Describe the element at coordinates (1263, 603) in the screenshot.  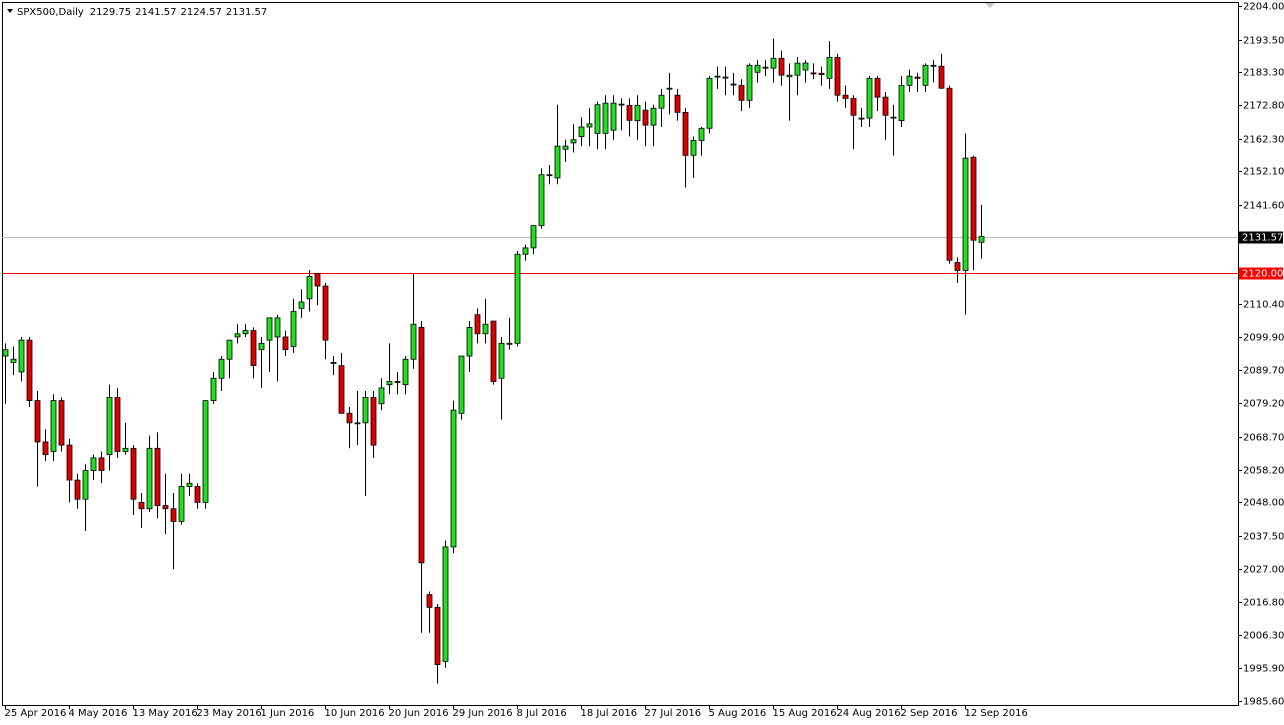
I see `y-tick-label: 2016.80` at that location.